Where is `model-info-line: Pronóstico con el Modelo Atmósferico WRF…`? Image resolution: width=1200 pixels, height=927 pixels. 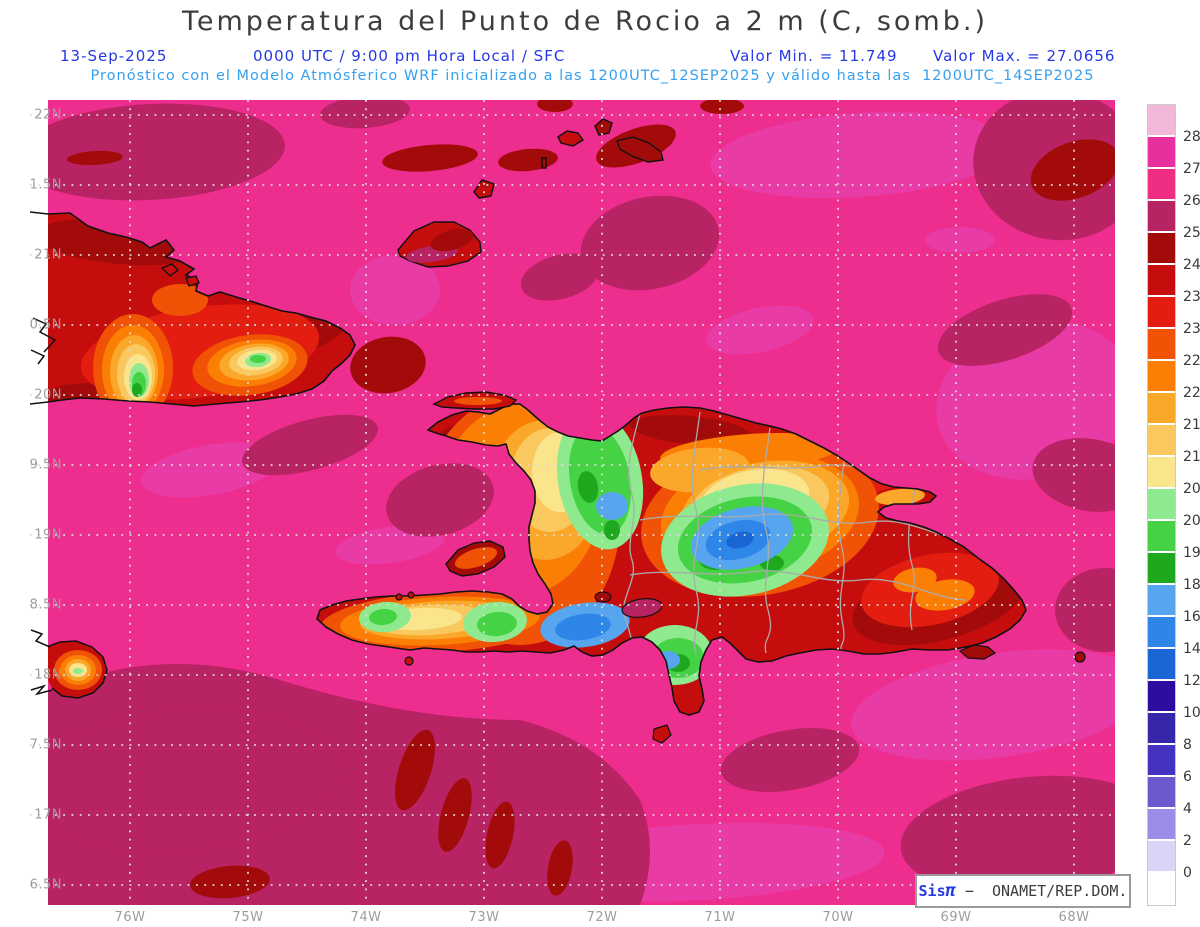 model-info-line: Pronóstico con el Modelo Atmósferico WRF… is located at coordinates (592, 76).